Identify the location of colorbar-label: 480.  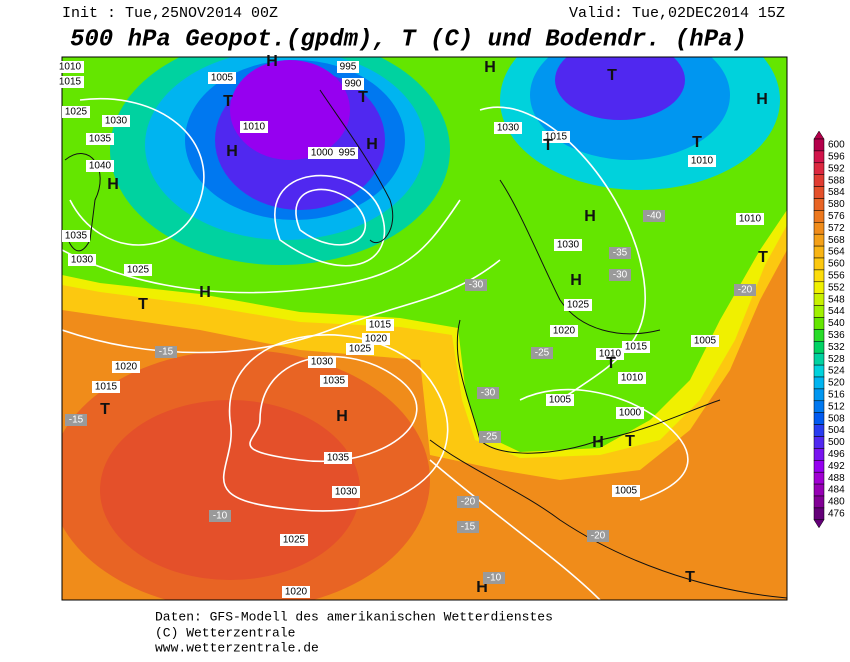
(836, 502).